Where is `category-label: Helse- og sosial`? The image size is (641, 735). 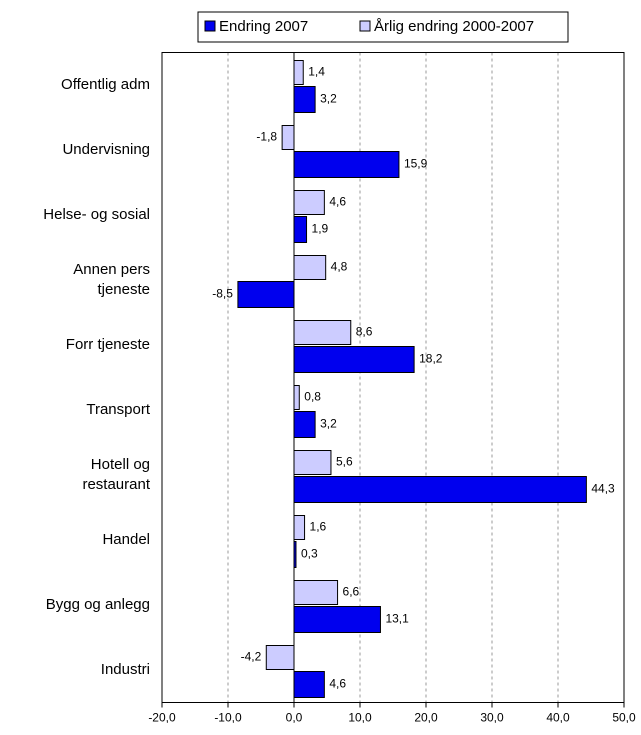
category-label: Helse- og sosial is located at coordinates (96, 214).